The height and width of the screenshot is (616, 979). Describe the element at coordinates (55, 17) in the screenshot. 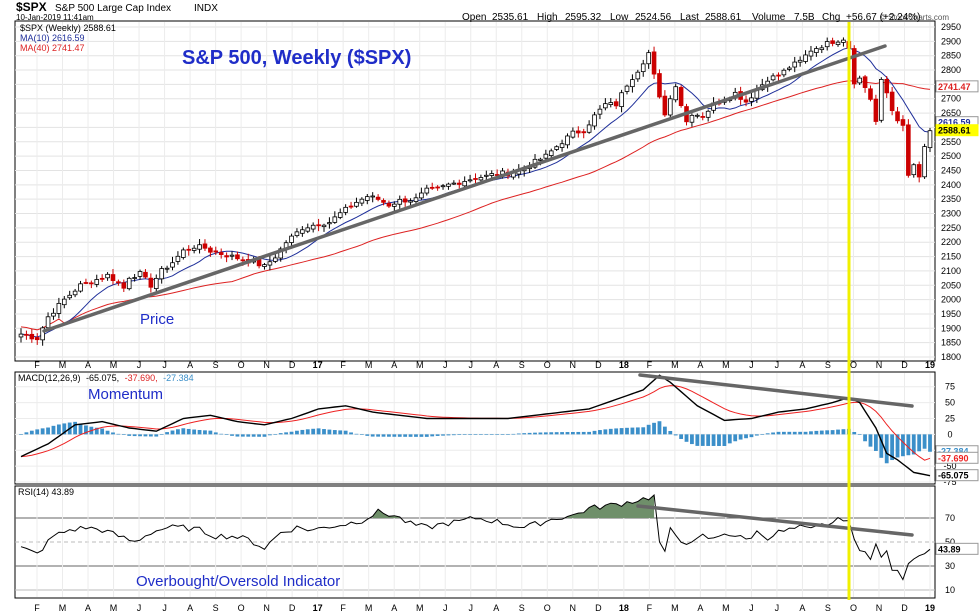

I see `datetime: 10-Jan-2019 11:41am` at that location.